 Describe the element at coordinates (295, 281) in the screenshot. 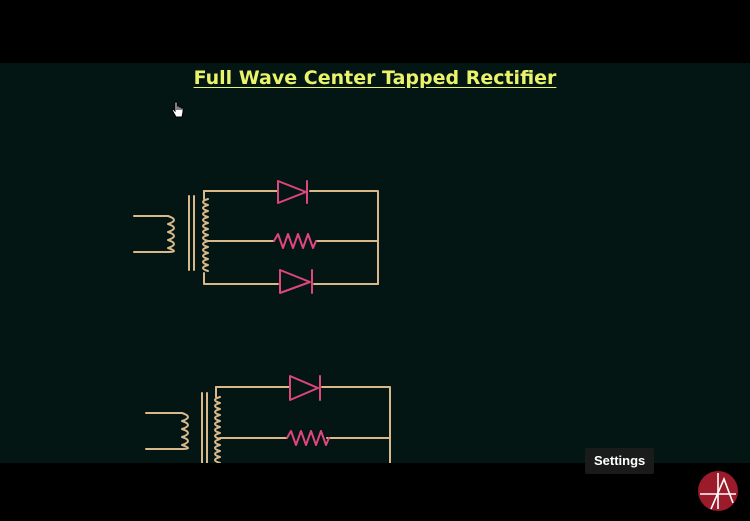

I see `diode-bottom` at that location.